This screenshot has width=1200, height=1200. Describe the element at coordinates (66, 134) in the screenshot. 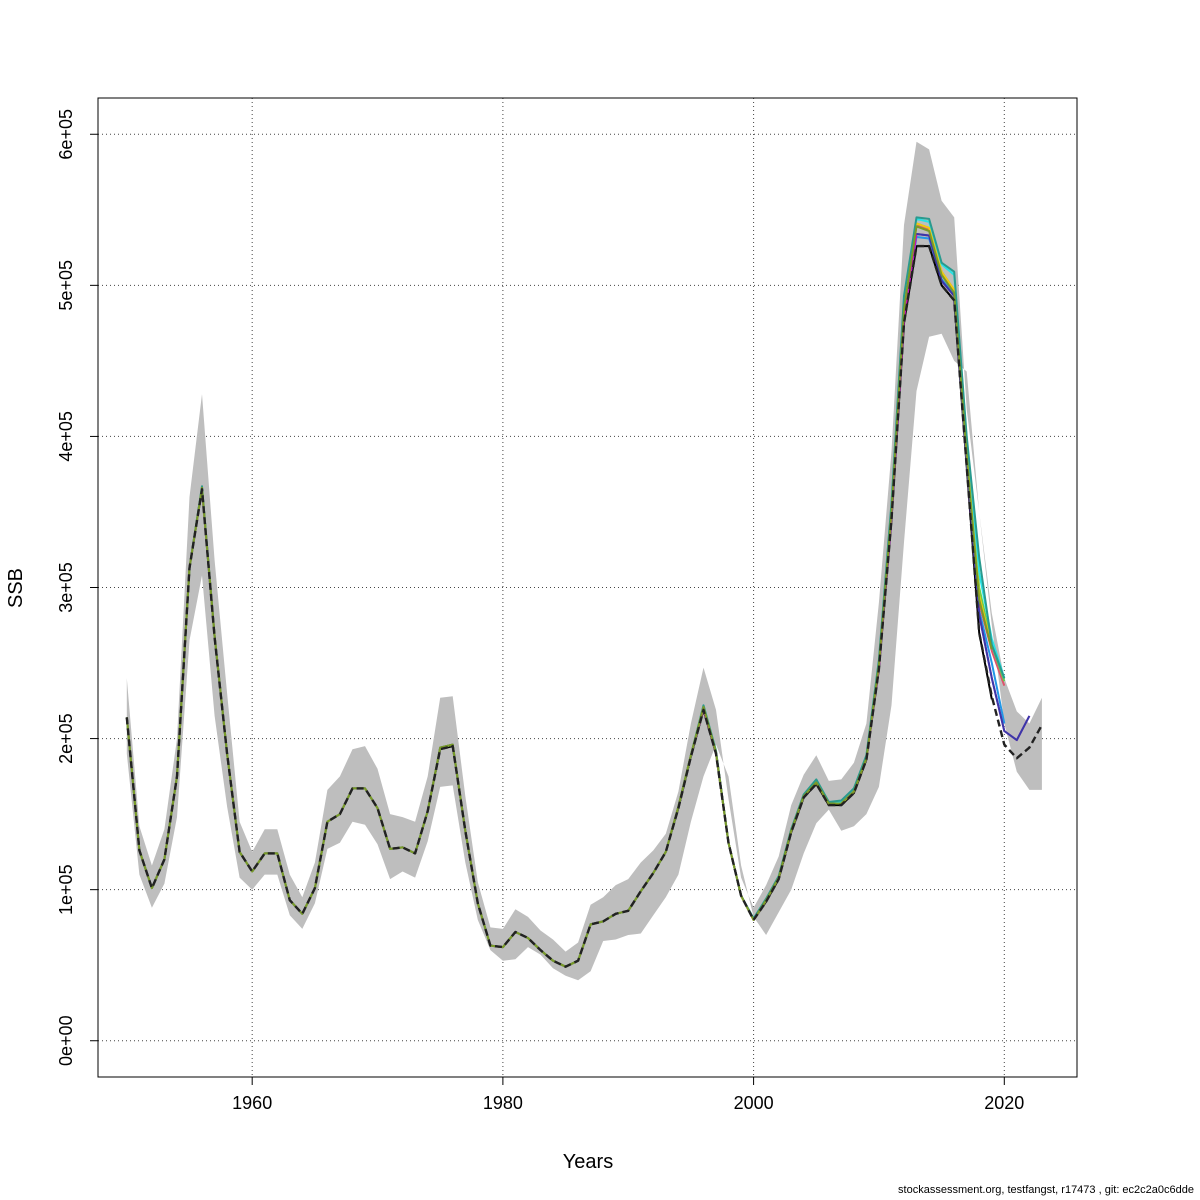

I see `y-tick-label: 6e+05` at that location.